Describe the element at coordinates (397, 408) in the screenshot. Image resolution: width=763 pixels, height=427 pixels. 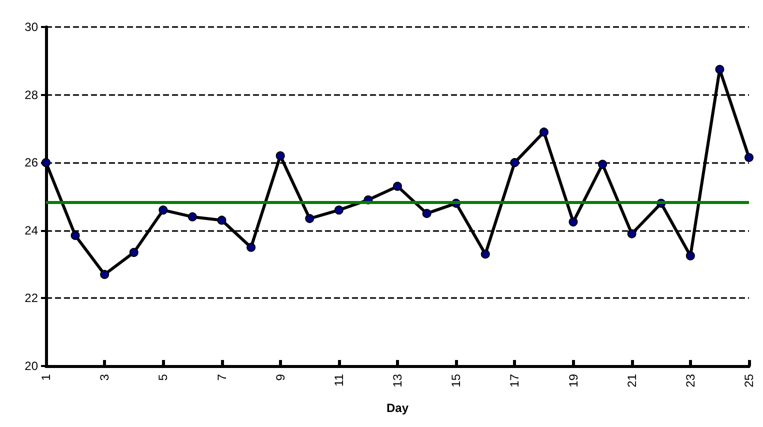
I see `x-axis-title: Day` at that location.